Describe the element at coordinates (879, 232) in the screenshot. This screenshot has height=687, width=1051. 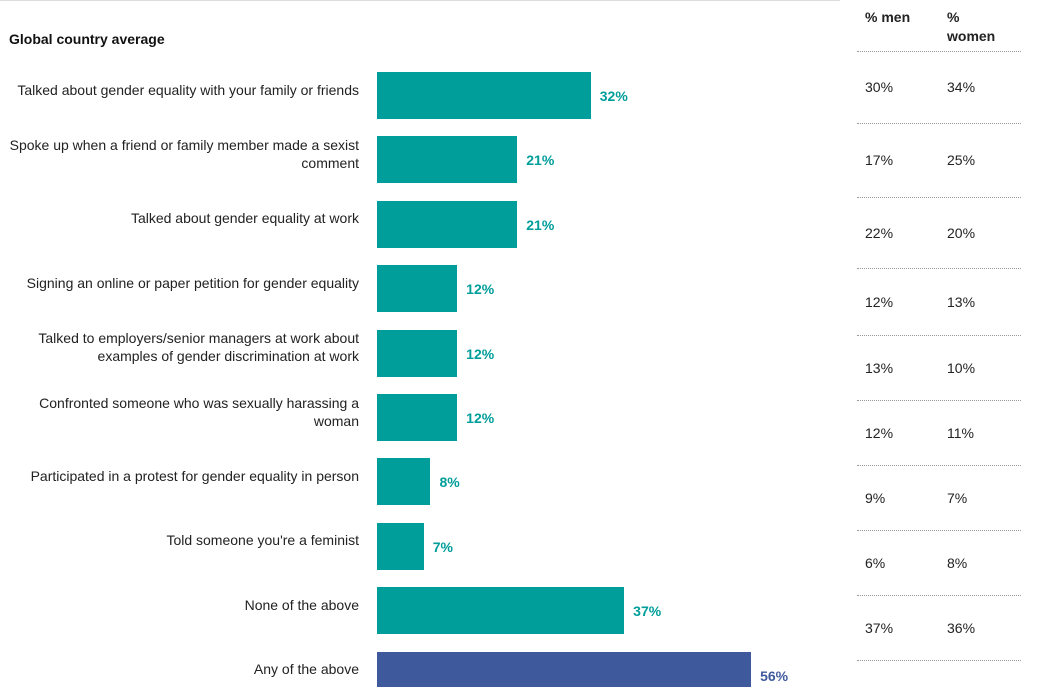
I see `table-cell: 22%` at that location.